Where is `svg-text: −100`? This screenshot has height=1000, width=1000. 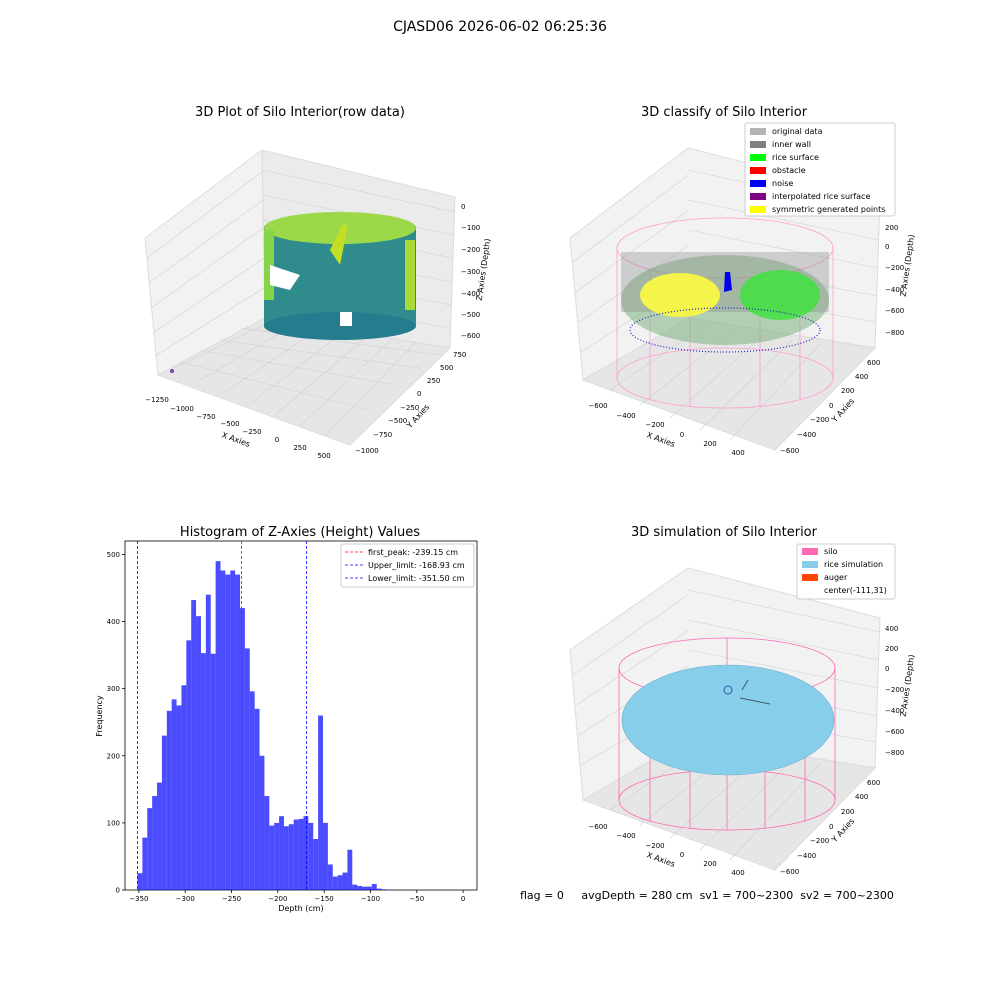 svg-text: −100 is located at coordinates (470, 228).